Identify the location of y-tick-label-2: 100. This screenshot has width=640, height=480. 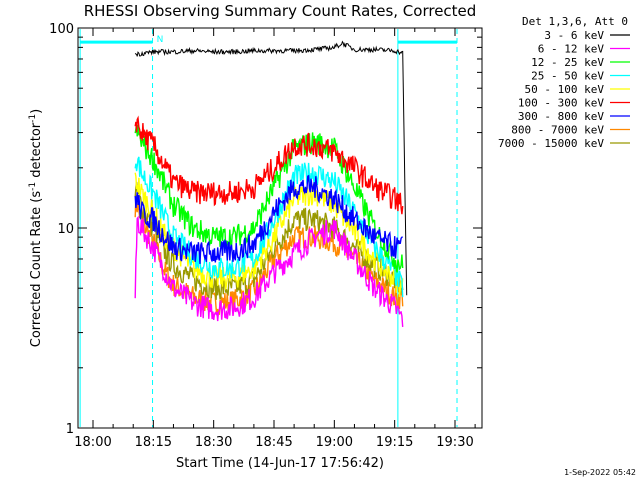
(61, 29).